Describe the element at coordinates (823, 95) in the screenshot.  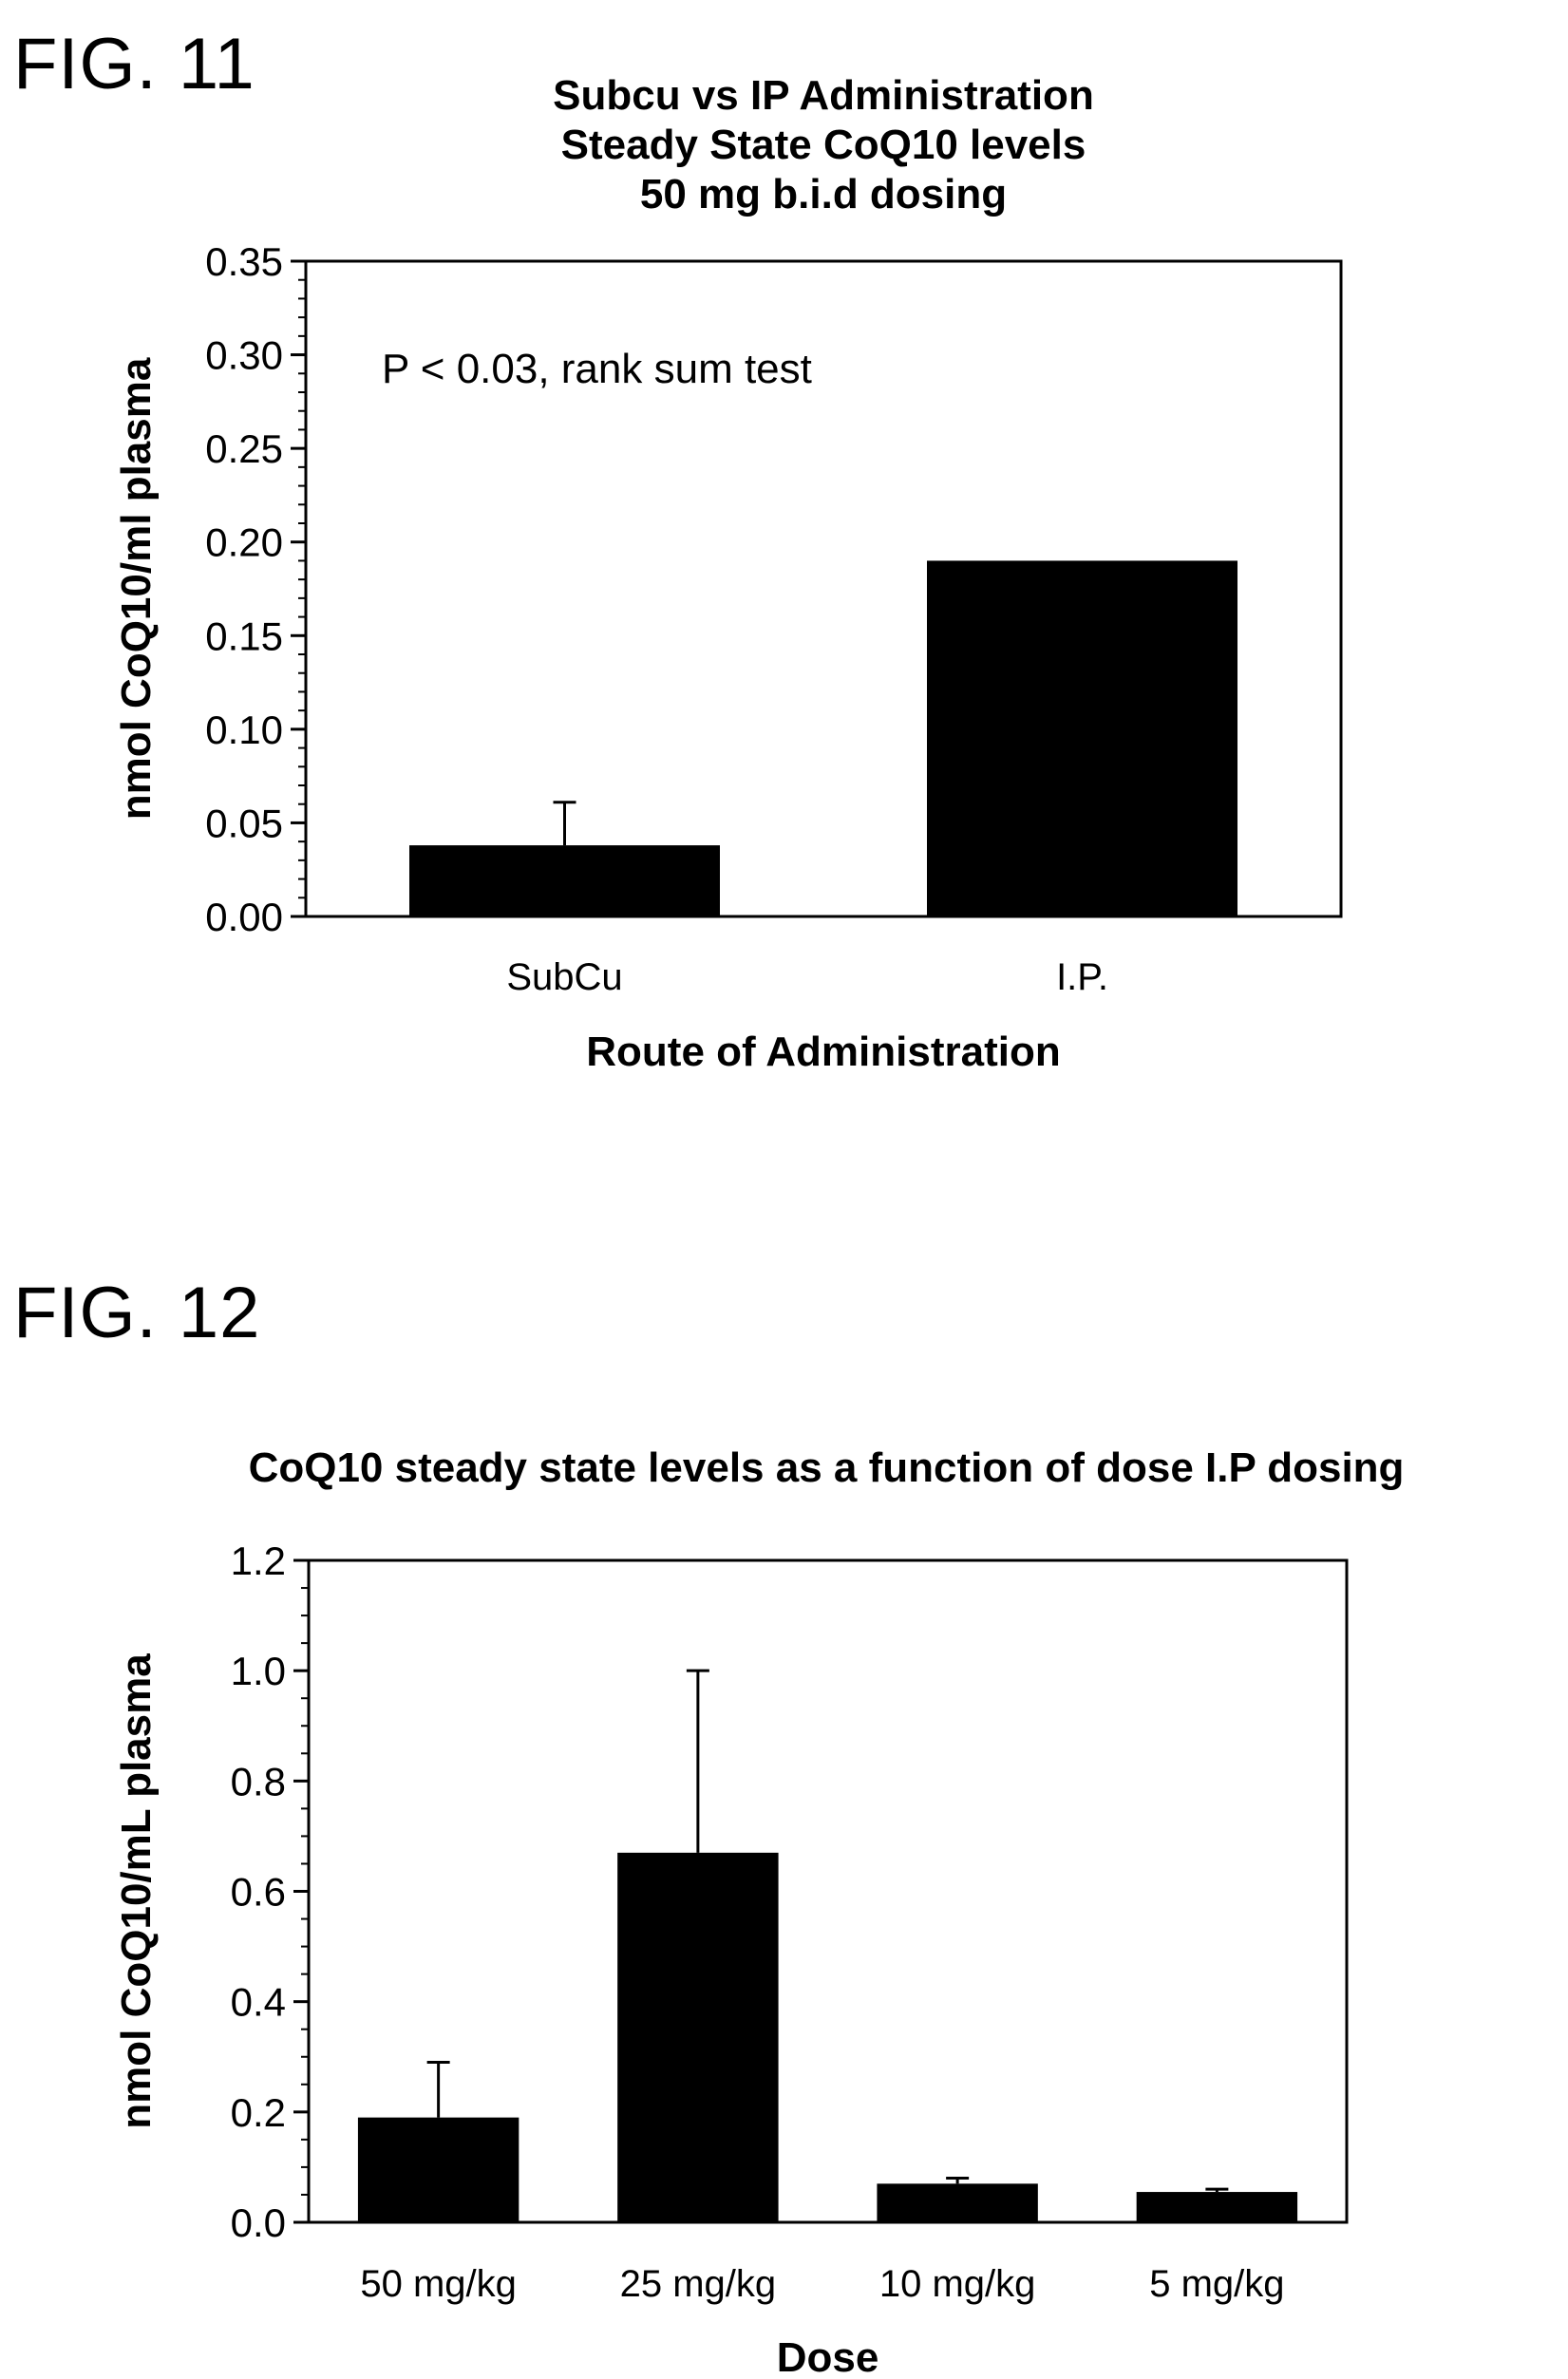
I see `chart-title-line-1: Subcu vs IP Administration` at that location.